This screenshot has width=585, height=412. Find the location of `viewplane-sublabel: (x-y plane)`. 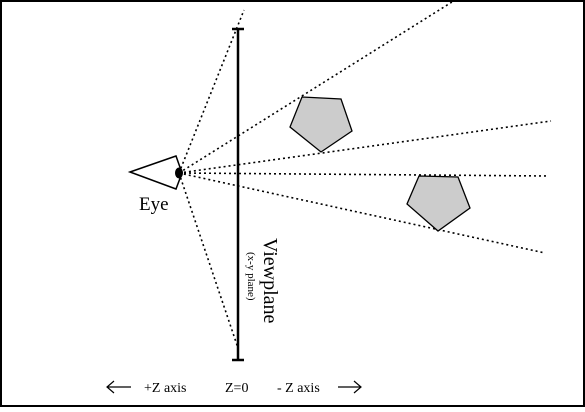

viewplane-sublabel: (x-y plane) is located at coordinates (251, 276).